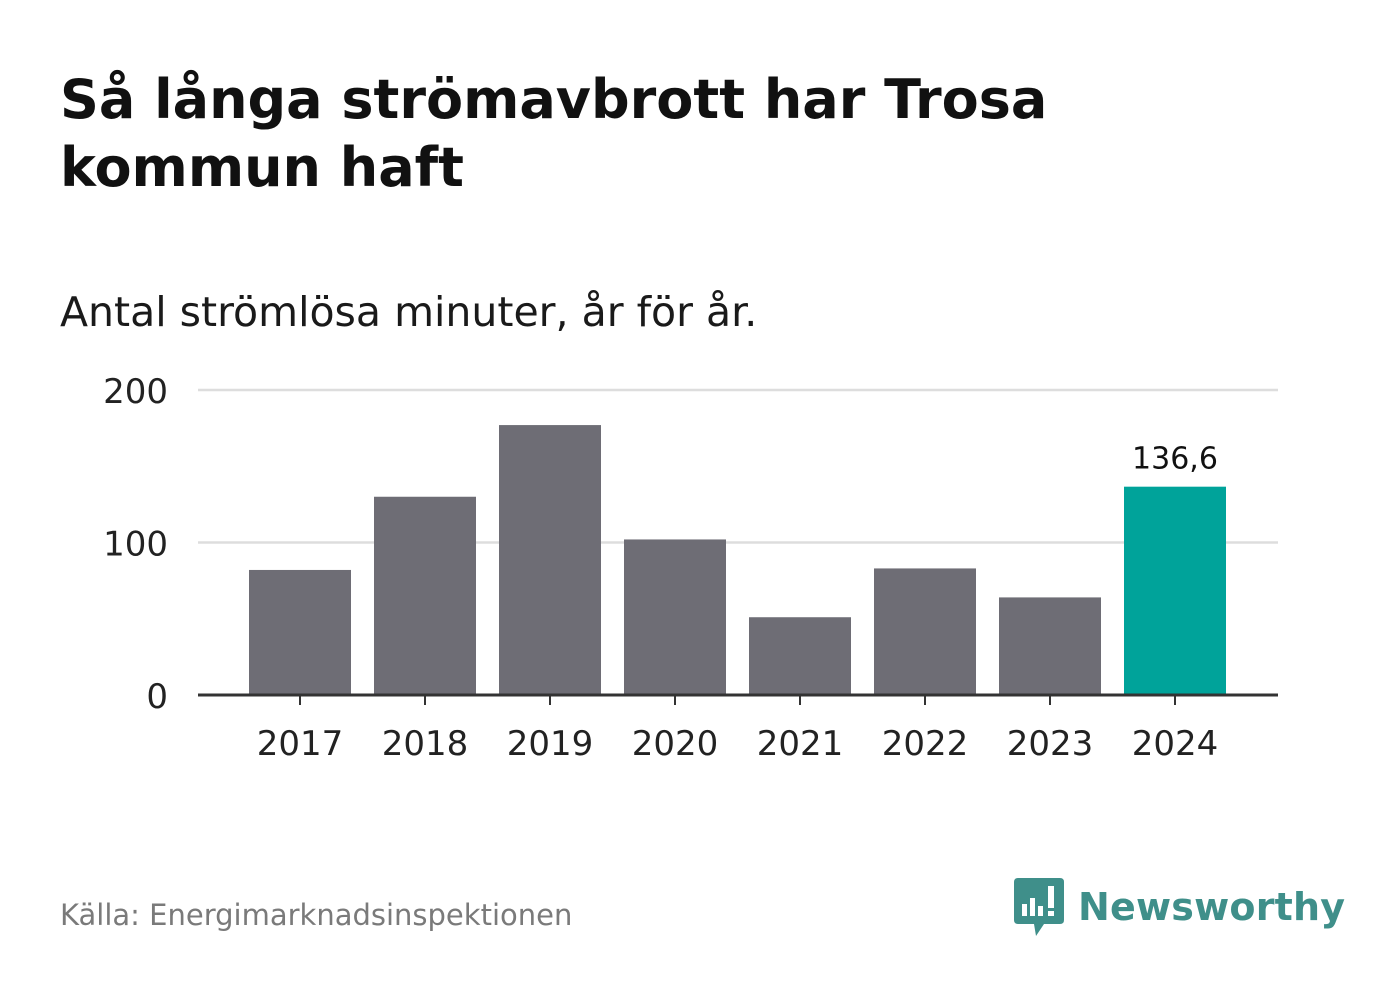  What do you see at coordinates (1212, 907) in the screenshot?
I see `brand-name: Newsworthy` at bounding box center [1212, 907].